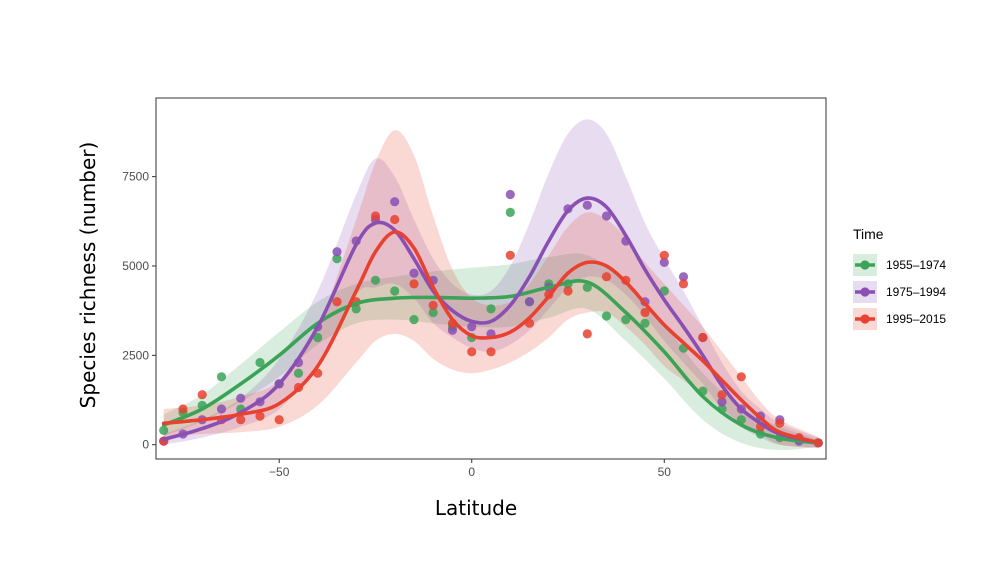  Describe the element at coordinates (139, 311) in the screenshot. I see `y-axis: 0 2500 5000 7500` at that location.